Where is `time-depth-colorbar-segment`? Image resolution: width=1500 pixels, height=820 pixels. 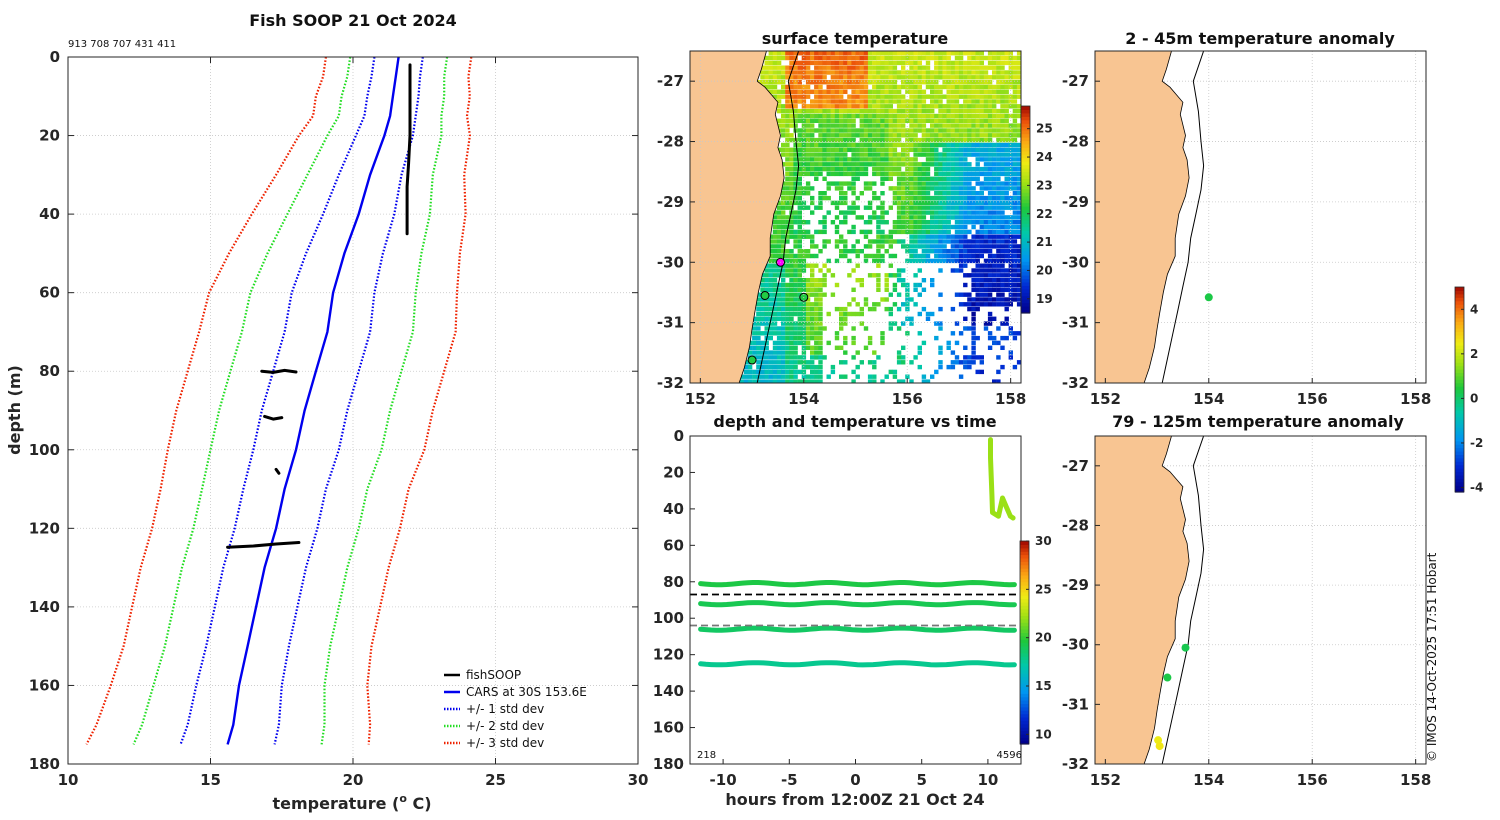
time-depth-colorbar-segment is located at coordinates (1024, 675).